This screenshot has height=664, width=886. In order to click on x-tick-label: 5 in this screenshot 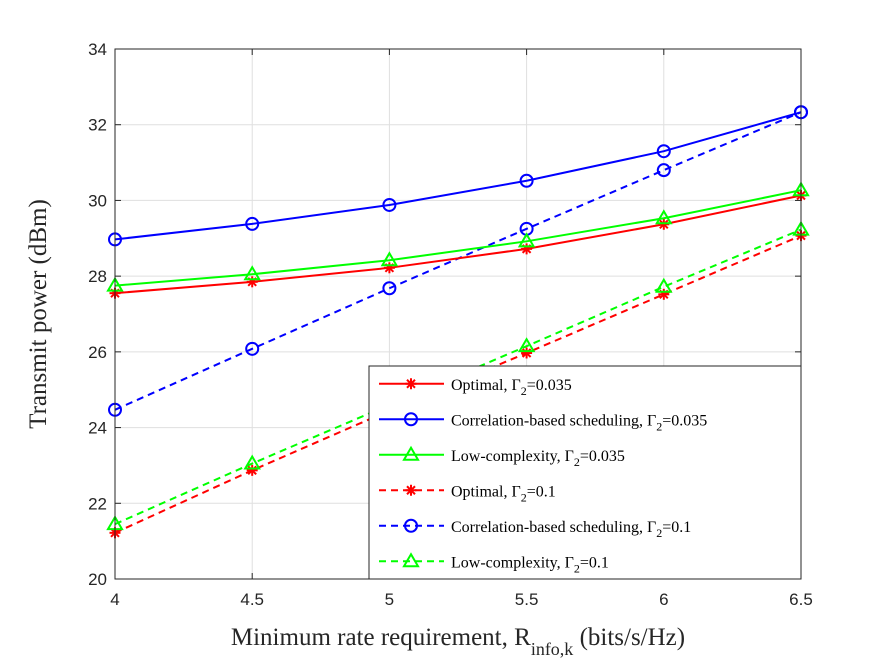, I will do `click(389, 599)`.